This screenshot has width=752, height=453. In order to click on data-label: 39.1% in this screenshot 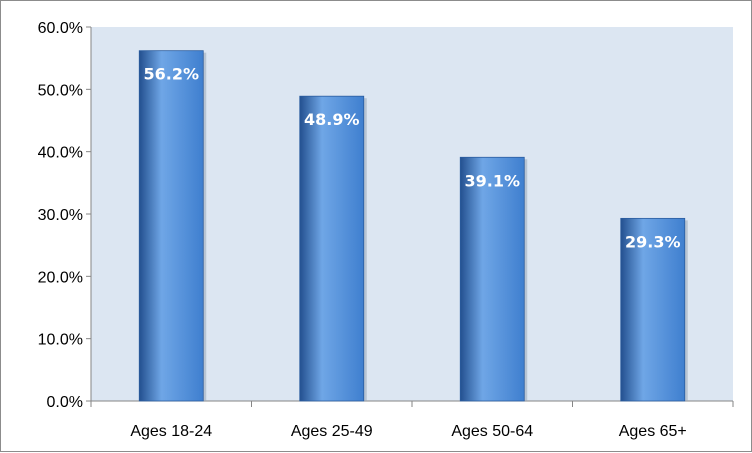, I will do `click(492, 180)`.